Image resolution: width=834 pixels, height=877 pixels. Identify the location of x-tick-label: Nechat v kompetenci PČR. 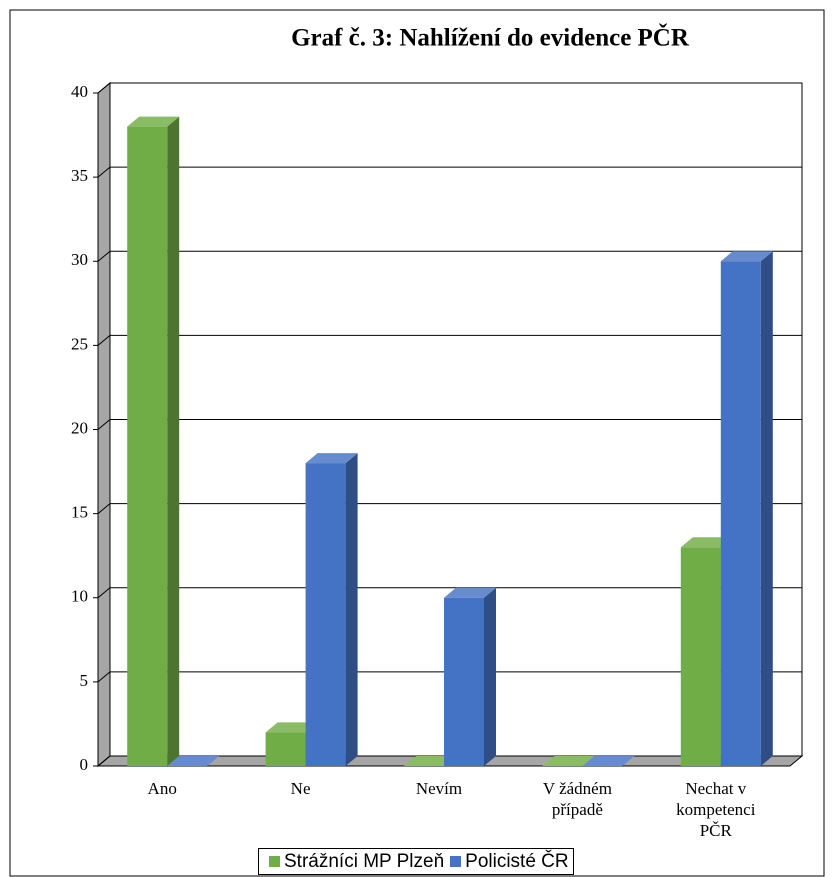
(716, 809).